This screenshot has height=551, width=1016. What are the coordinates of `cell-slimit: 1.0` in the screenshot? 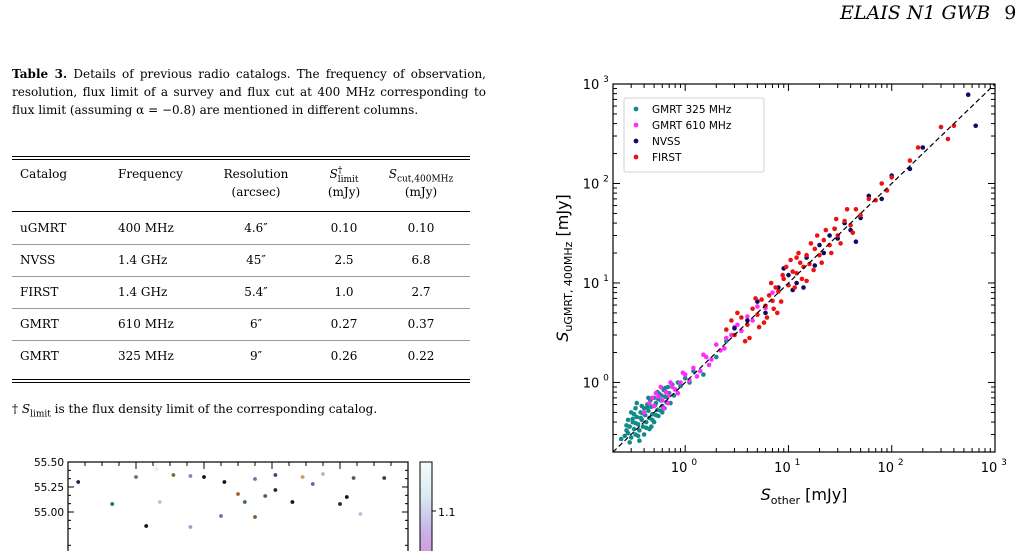 It's located at (344, 292).